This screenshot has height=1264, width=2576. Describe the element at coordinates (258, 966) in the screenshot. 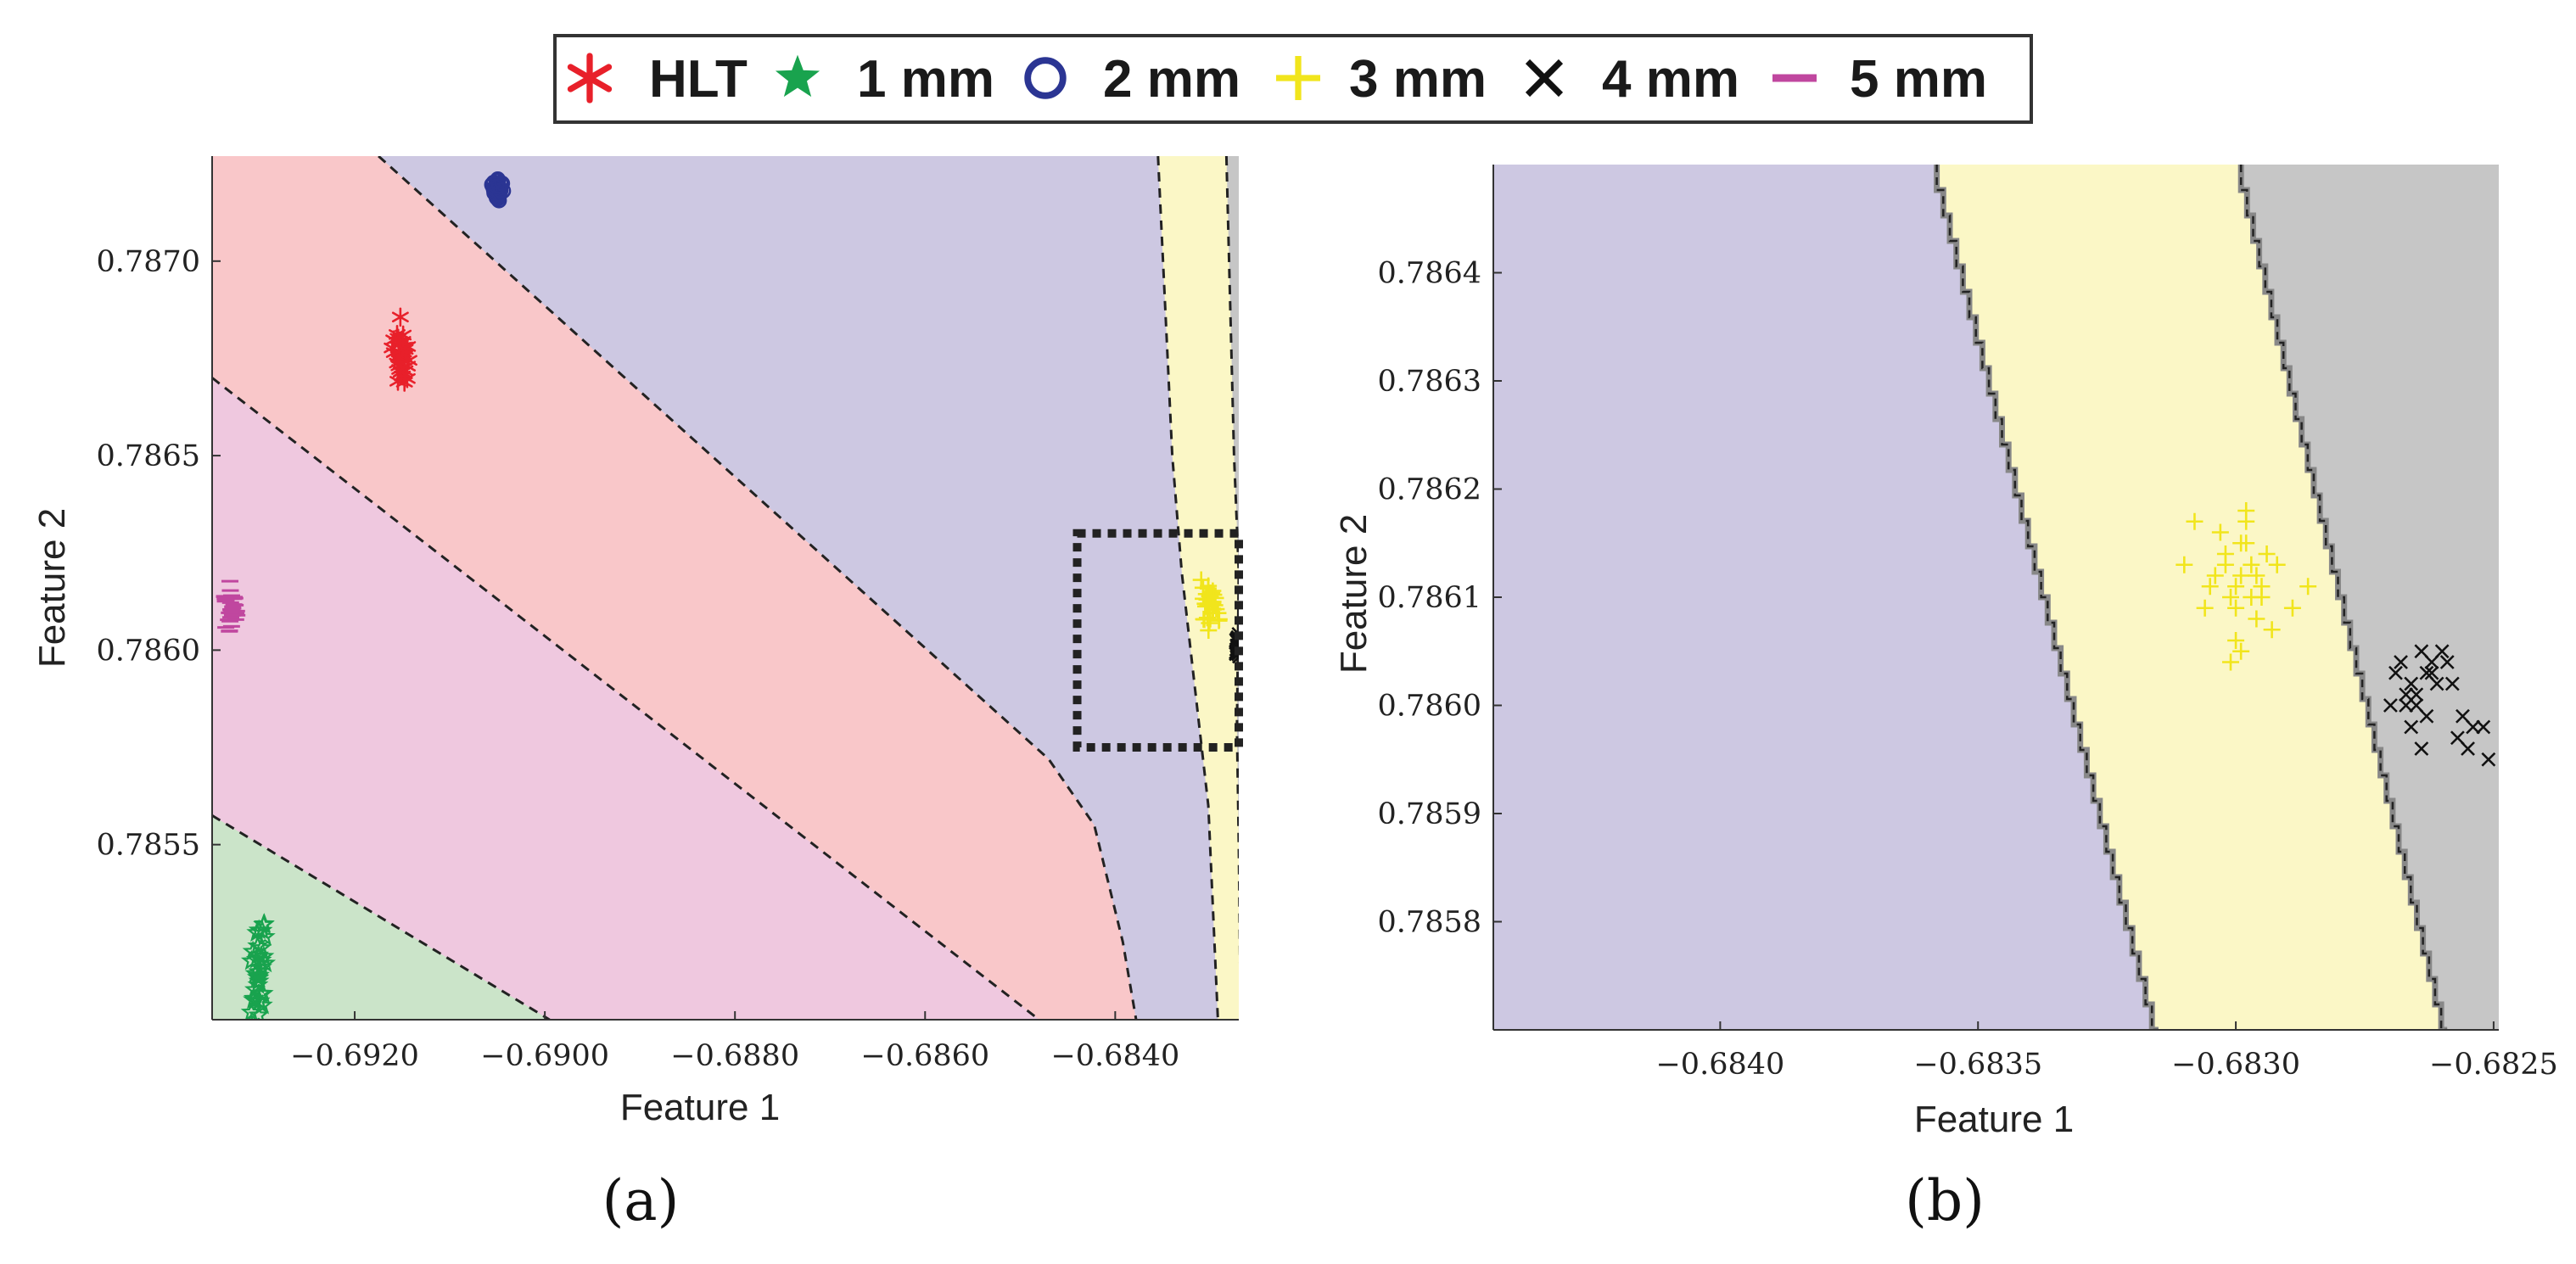

I see `series-1-mm` at that location.